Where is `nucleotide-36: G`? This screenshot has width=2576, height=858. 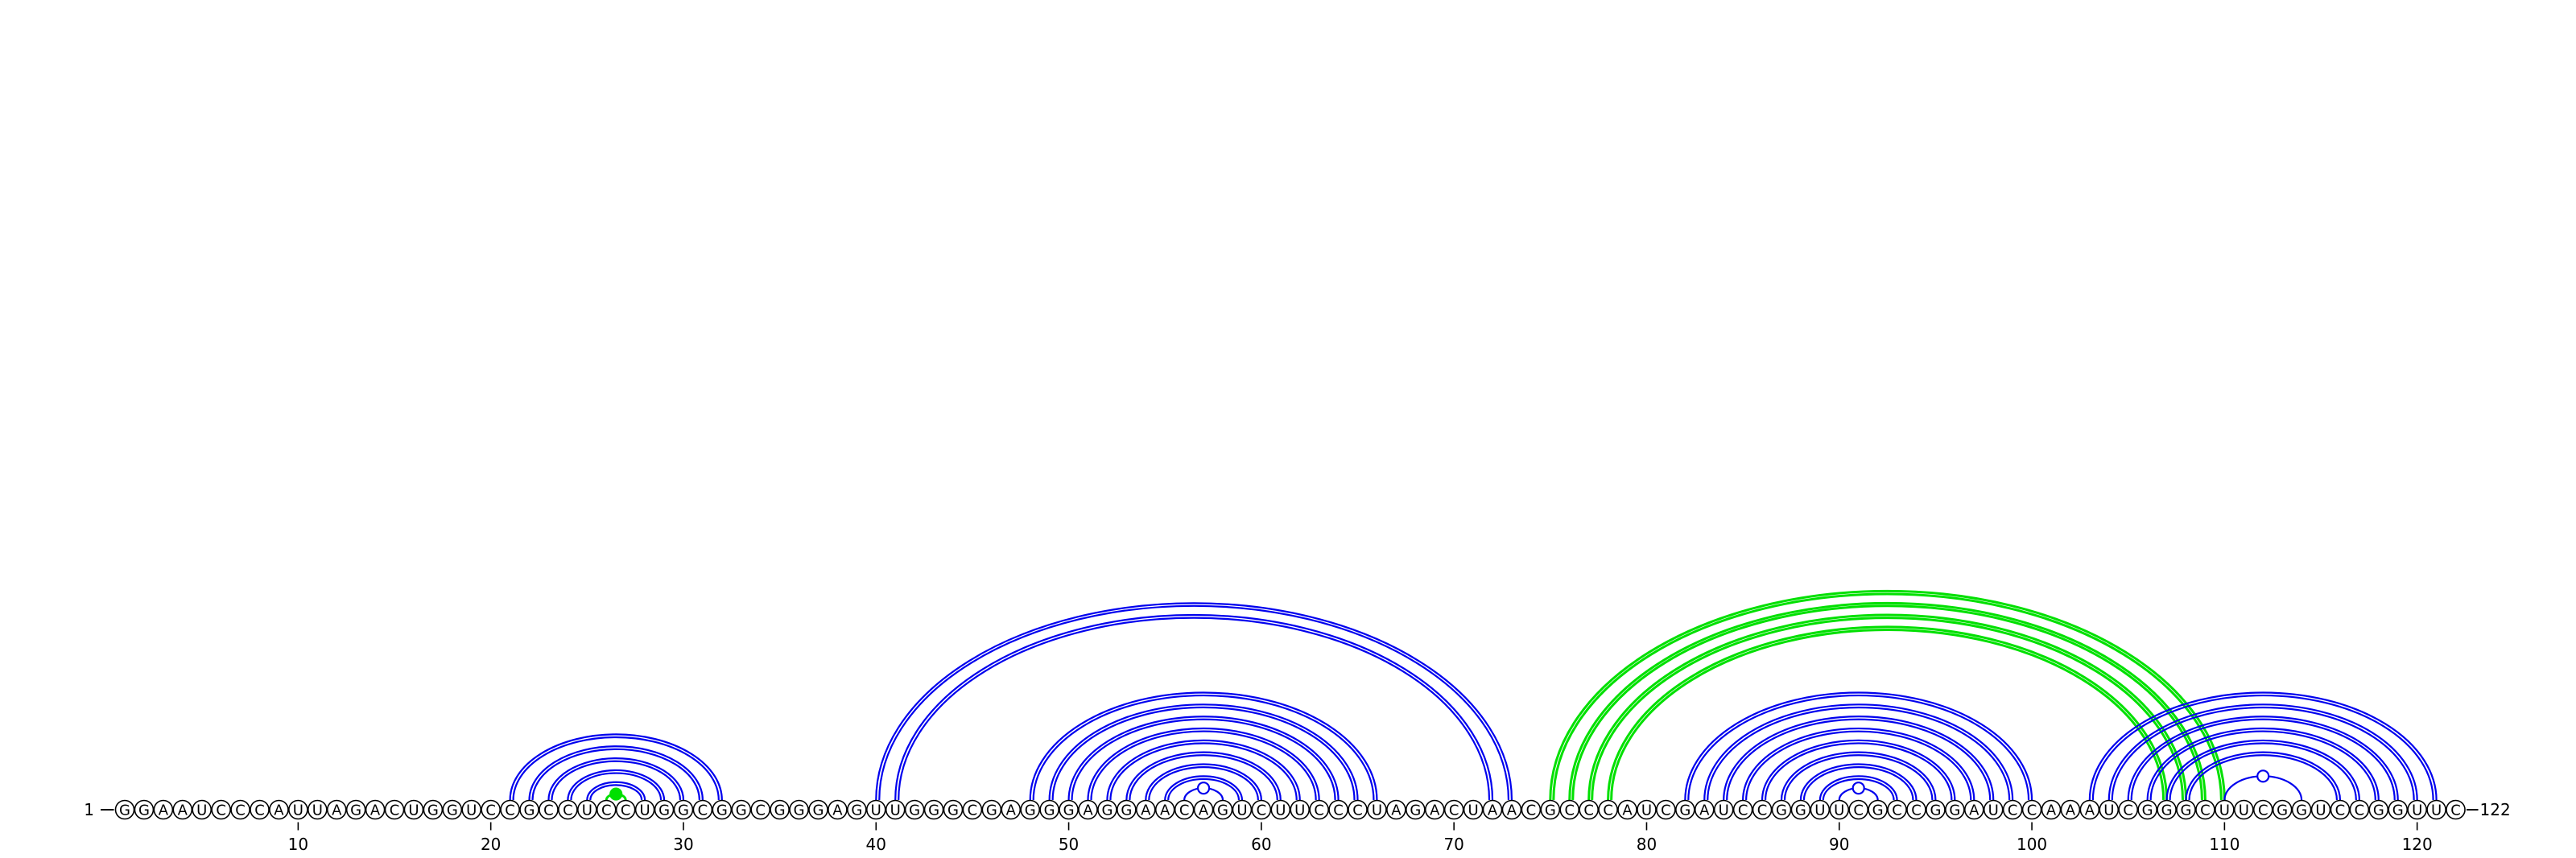
nucleotide-36: G is located at coordinates (799, 809).